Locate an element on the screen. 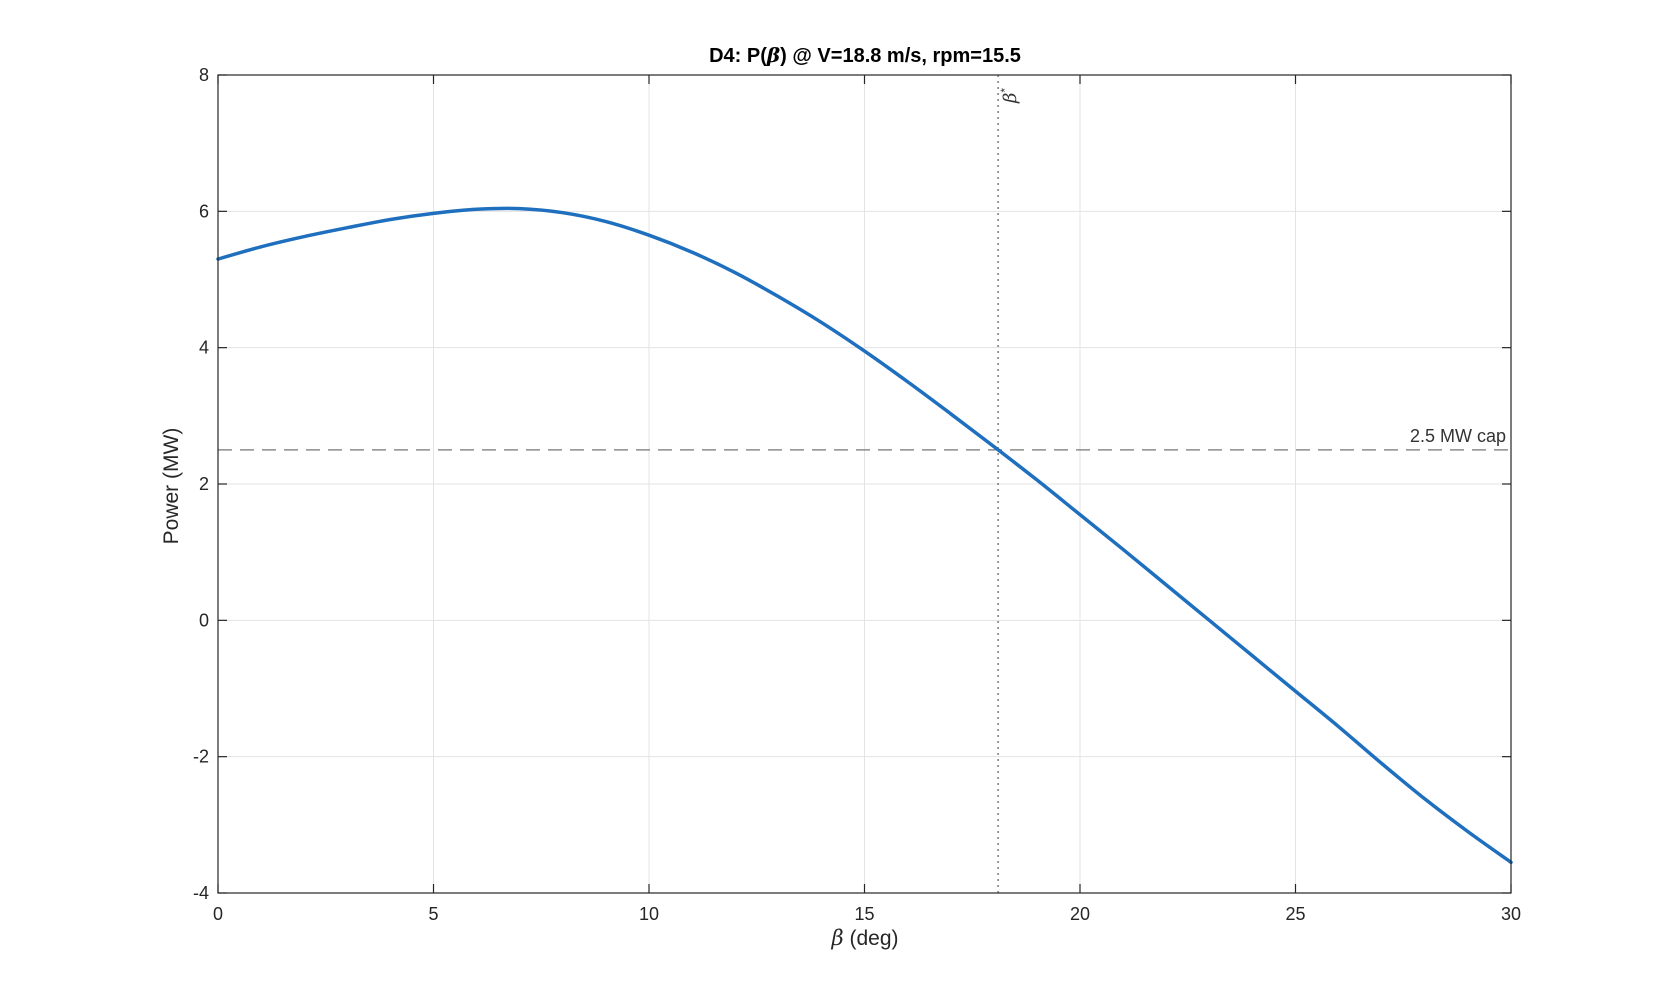 The width and height of the screenshot is (1661, 1004). x-tick-label: 20 is located at coordinates (1080, 914).